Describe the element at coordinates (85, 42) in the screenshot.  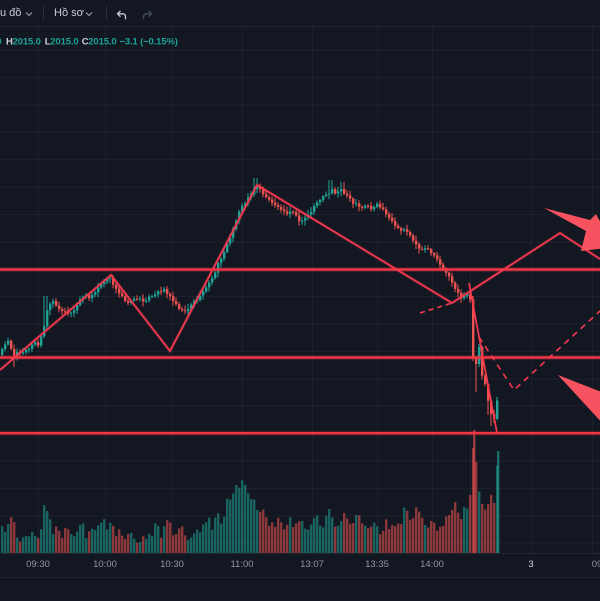
I see `svg-text: C` at that location.